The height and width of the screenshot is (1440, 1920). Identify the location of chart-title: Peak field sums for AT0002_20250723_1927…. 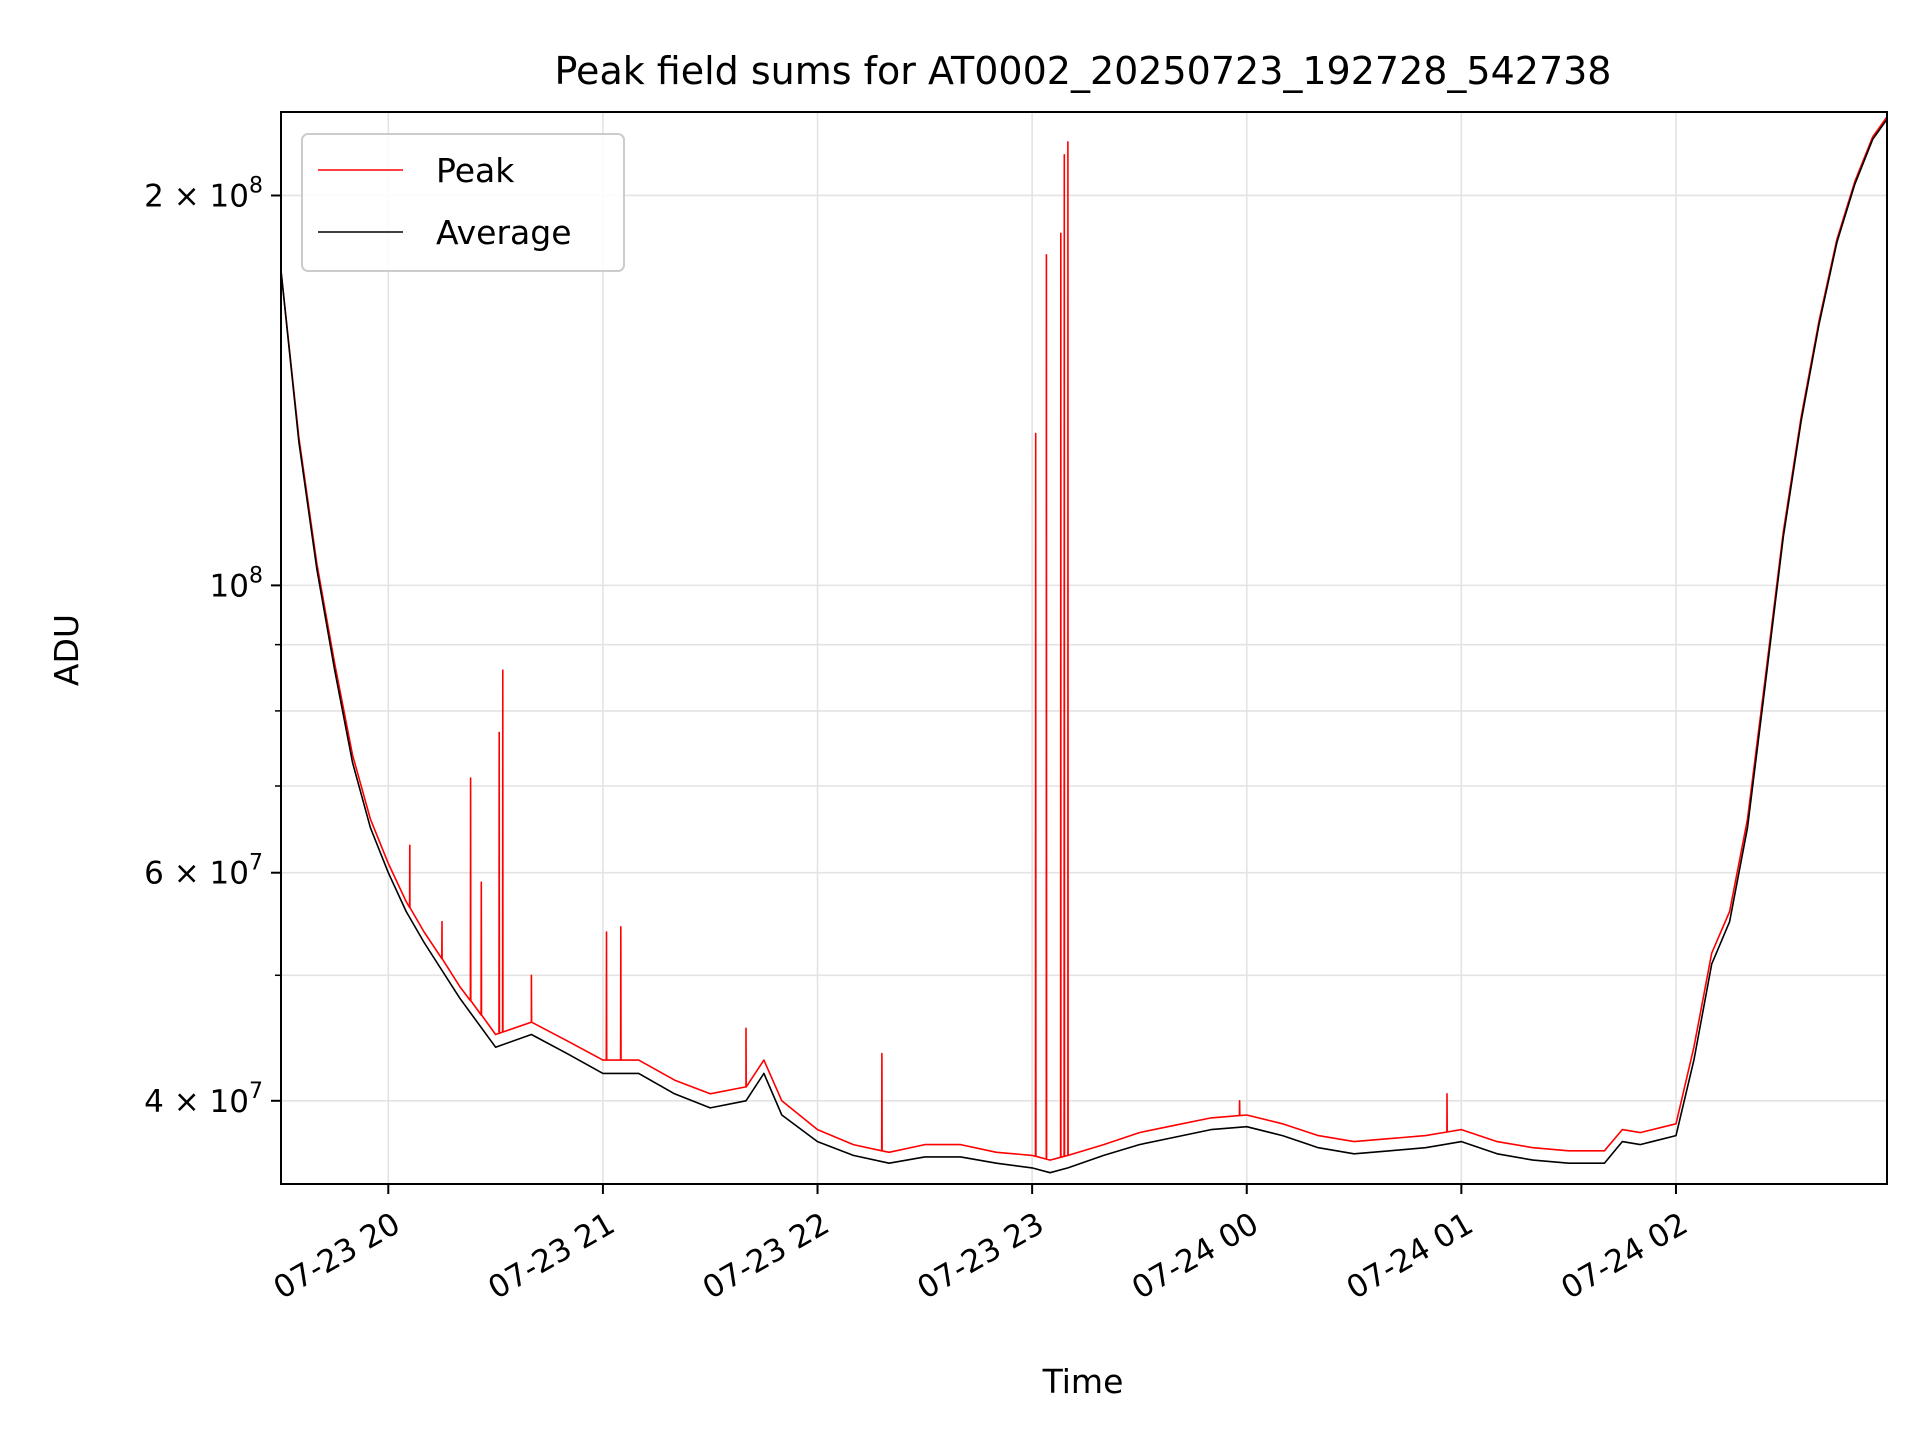
(1083, 71).